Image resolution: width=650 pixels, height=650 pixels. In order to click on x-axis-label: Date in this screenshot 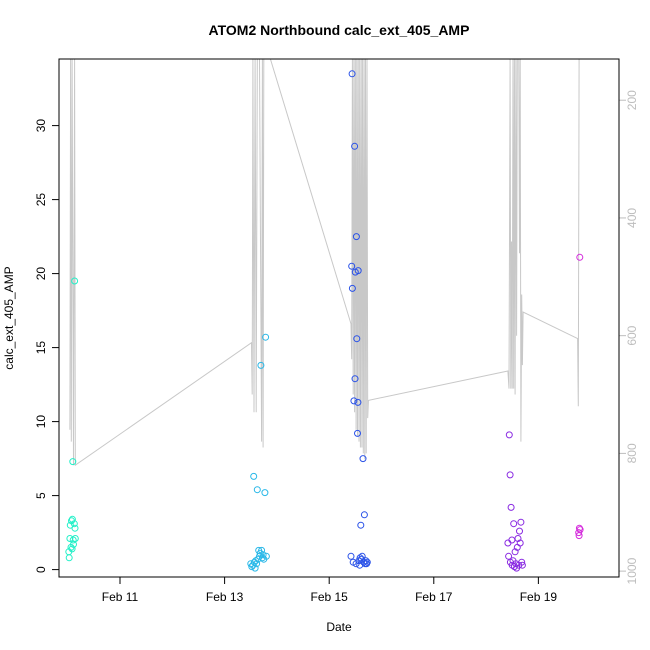, I will do `click(339, 627)`.